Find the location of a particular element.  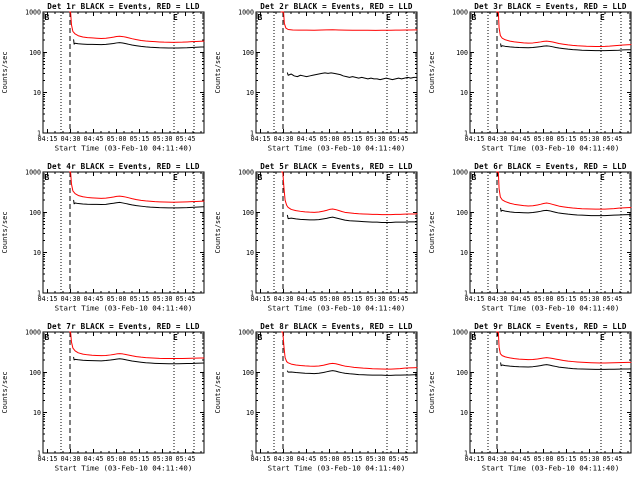

panel-title: Det 7r BLACK = Events, RED = LLD is located at coordinates (123, 326).